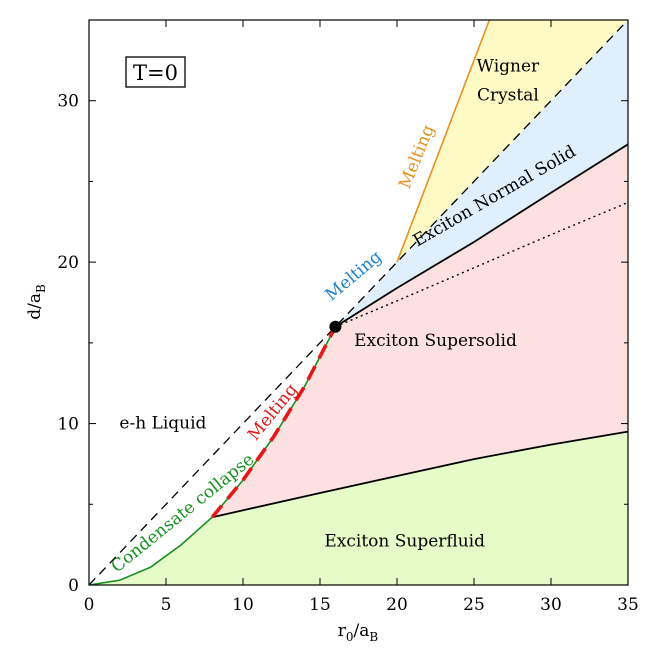  Describe the element at coordinates (68, 263) in the screenshot. I see `y-tick-label: 20` at that location.